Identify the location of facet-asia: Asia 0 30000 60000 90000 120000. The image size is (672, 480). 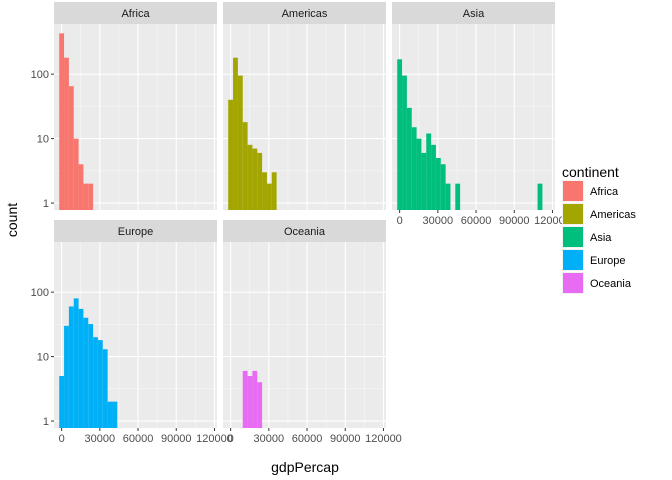
(481, 114).